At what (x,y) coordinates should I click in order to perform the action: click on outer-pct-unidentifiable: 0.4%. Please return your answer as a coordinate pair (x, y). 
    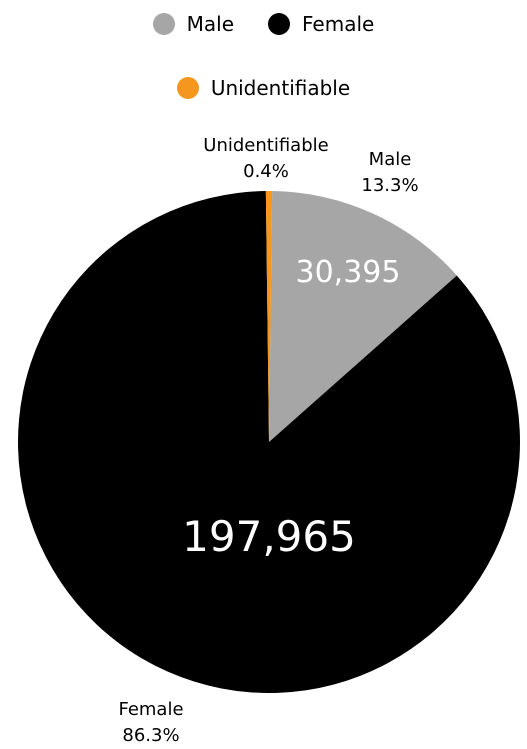
    Looking at the image, I should click on (266, 171).